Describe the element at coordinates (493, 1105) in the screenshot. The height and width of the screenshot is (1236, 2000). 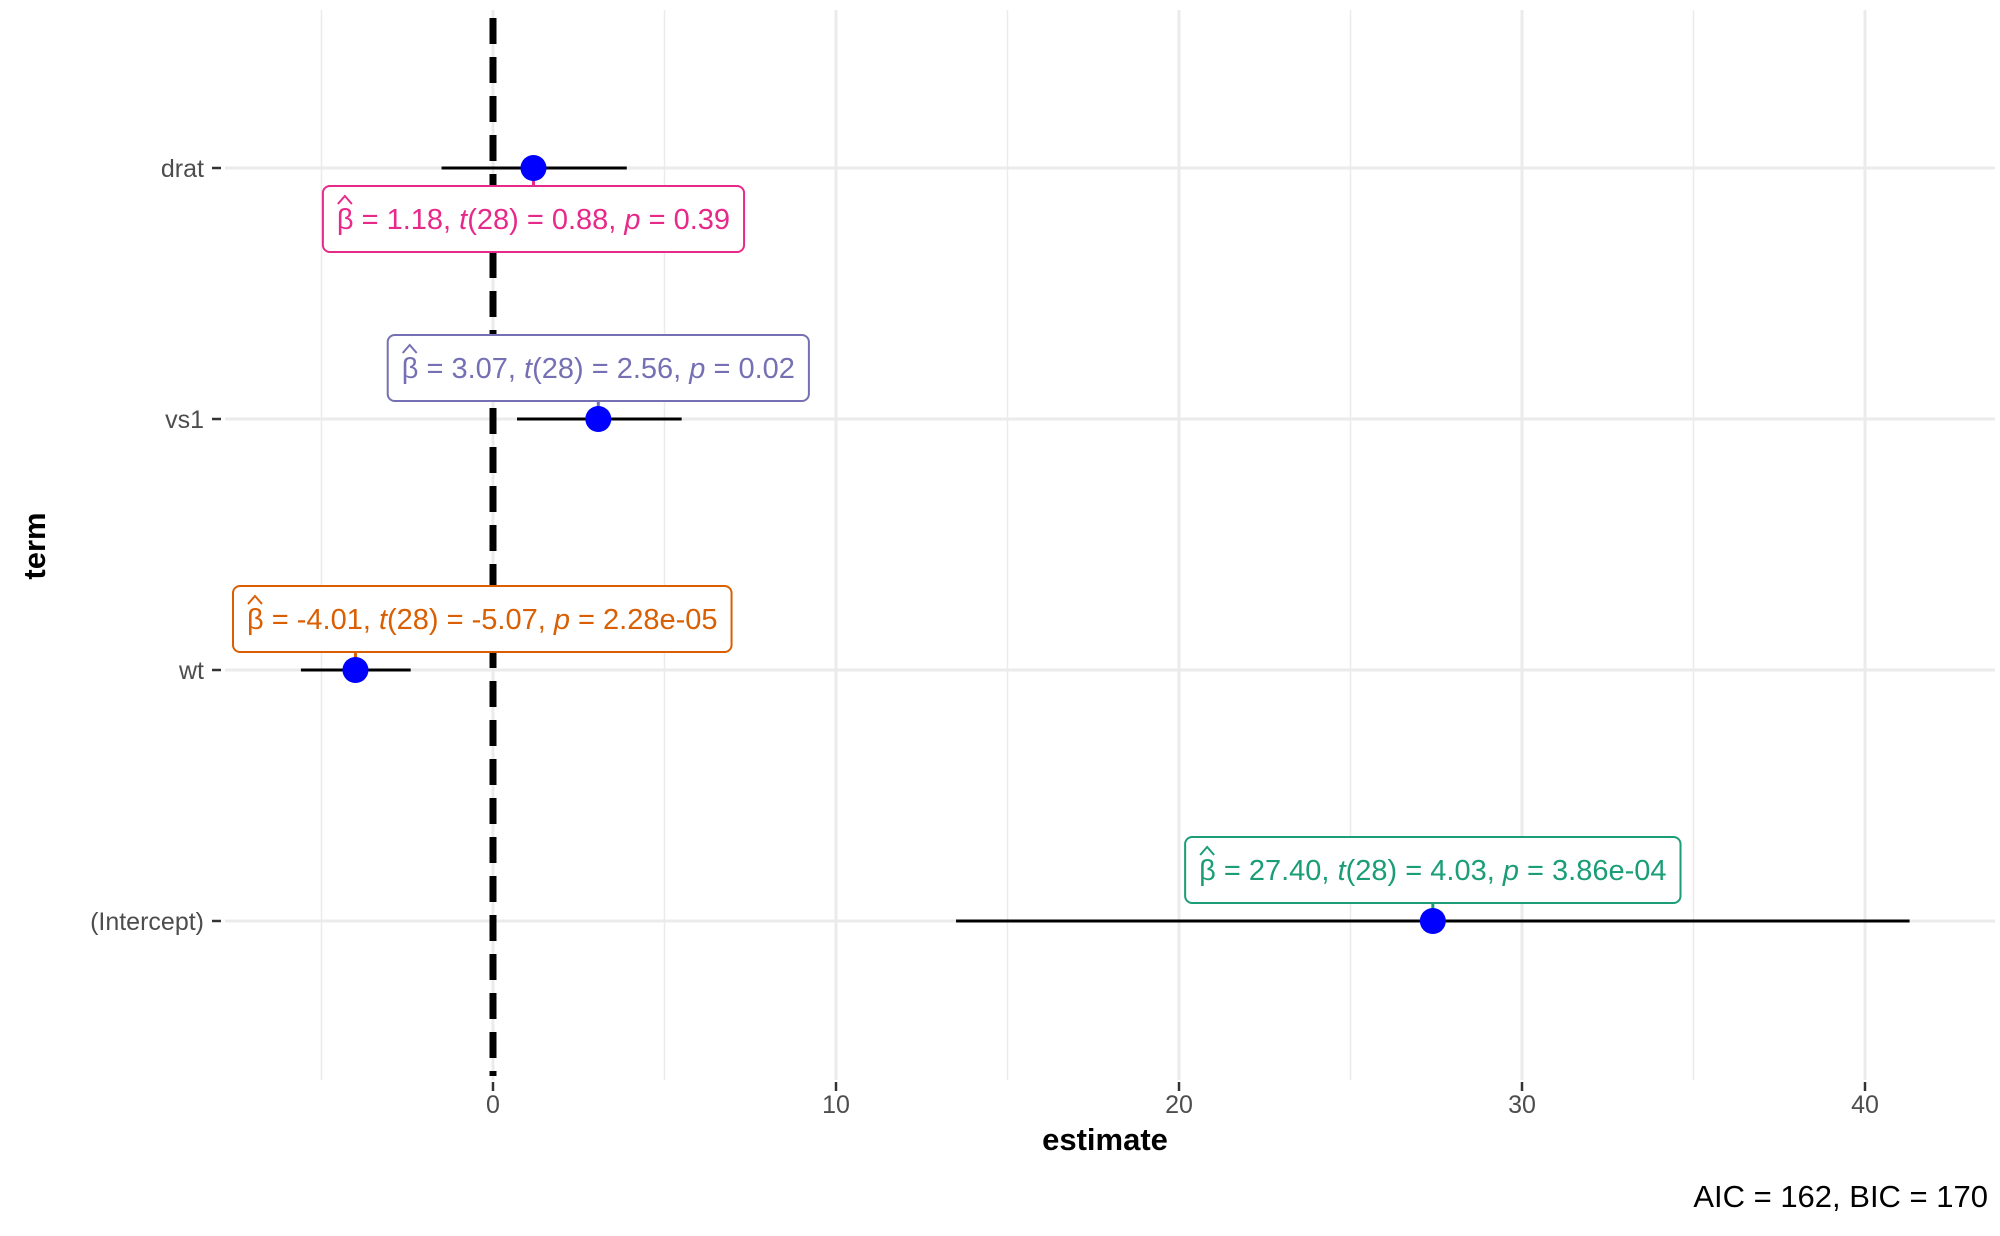
I see `x-tick-label: 0` at that location.